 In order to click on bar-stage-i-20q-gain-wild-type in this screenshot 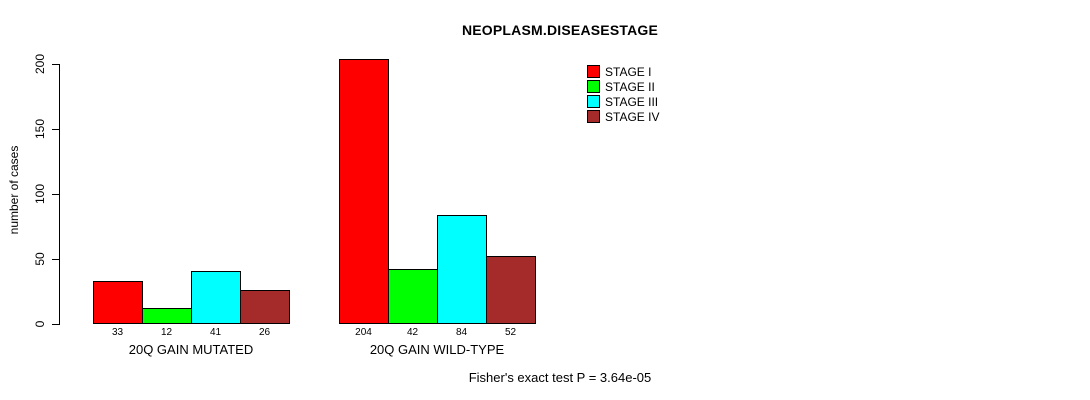, I will do `click(364, 191)`.